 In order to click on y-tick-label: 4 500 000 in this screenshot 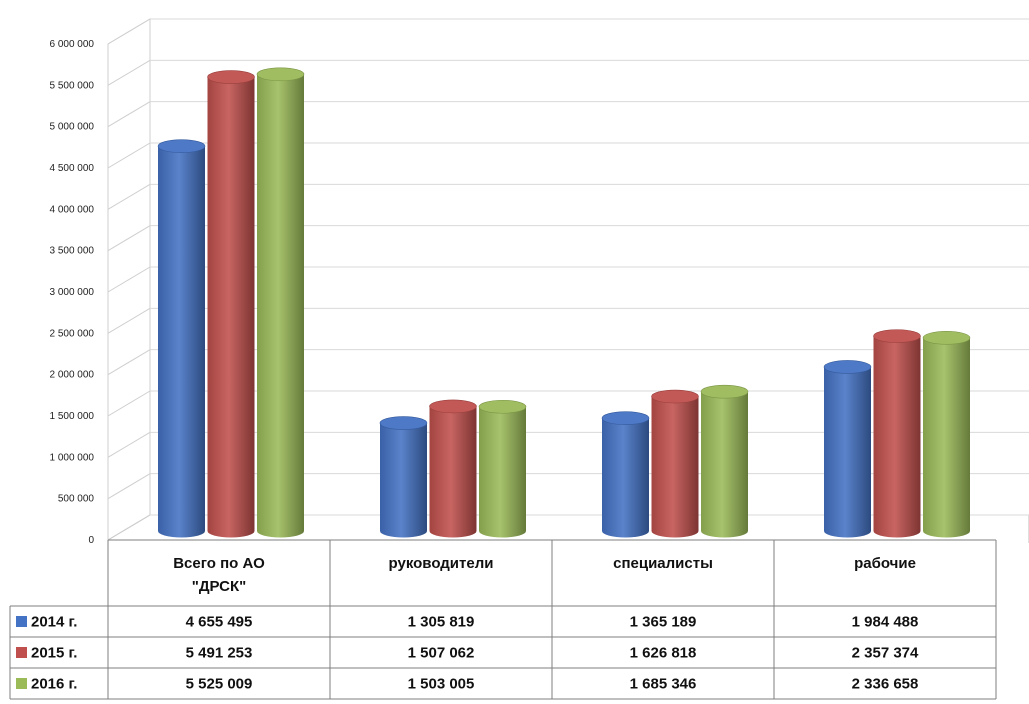, I will do `click(72, 168)`.